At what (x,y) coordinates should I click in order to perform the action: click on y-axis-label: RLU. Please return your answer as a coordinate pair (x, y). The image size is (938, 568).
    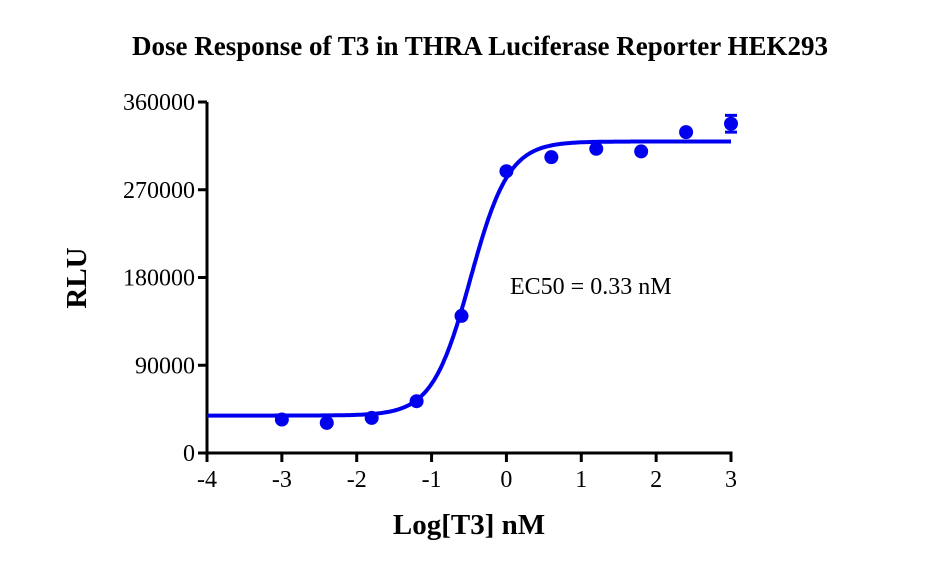
    Looking at the image, I should click on (77, 277).